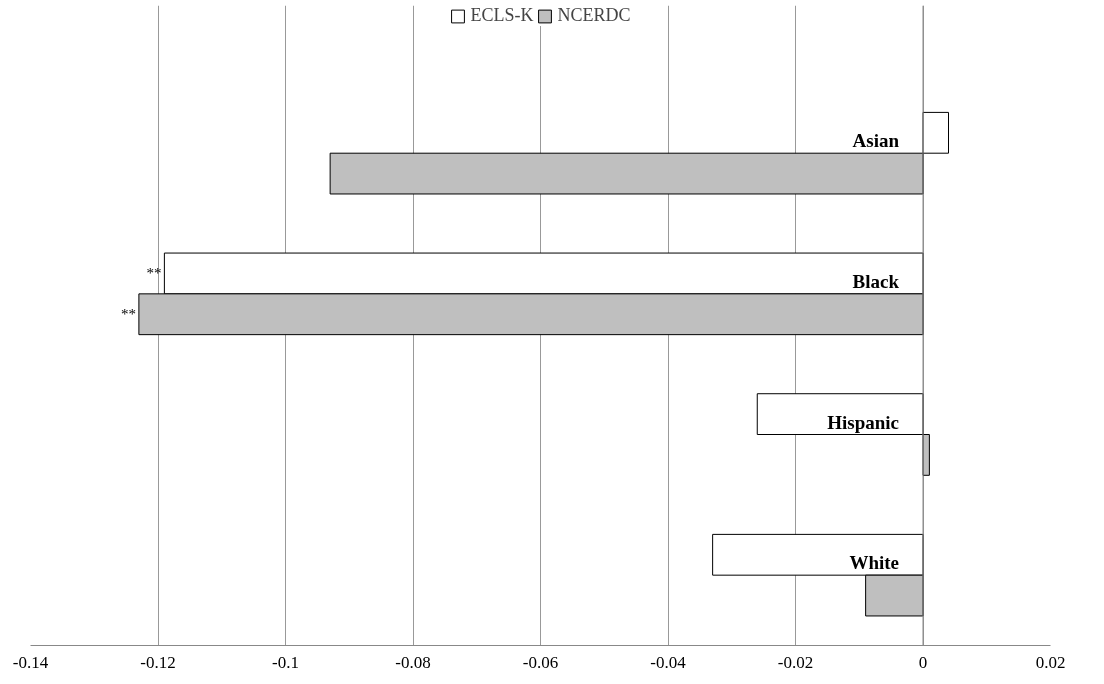  I want to click on y-tick-label: Asian, so click(876, 141).